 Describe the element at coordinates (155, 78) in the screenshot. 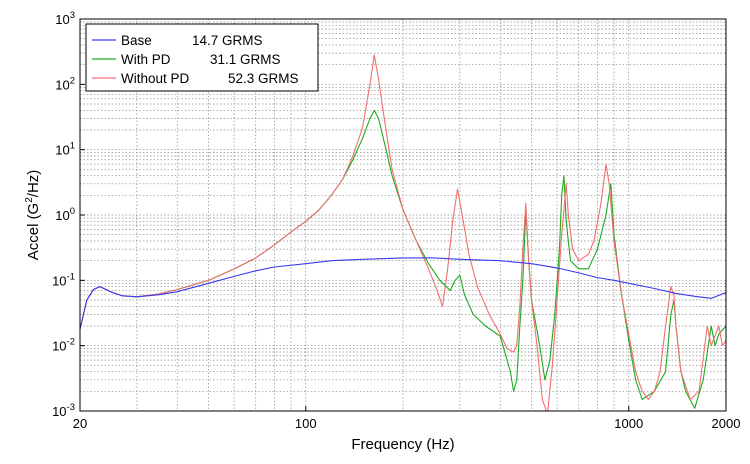

I see `legend-entry-name: Without PD` at that location.